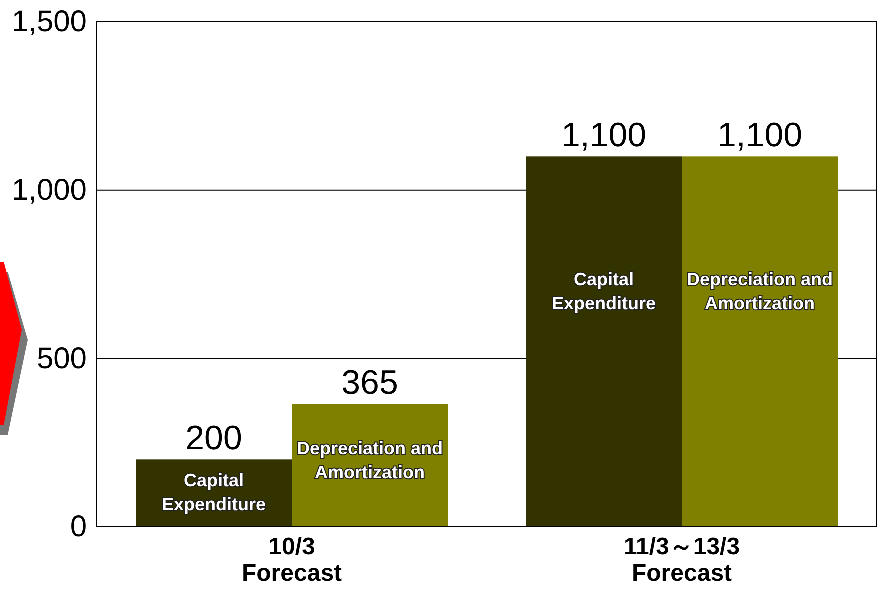 The image size is (879, 603). Describe the element at coordinates (49, 190) in the screenshot. I see `y-tick-label: 1,000` at that location.